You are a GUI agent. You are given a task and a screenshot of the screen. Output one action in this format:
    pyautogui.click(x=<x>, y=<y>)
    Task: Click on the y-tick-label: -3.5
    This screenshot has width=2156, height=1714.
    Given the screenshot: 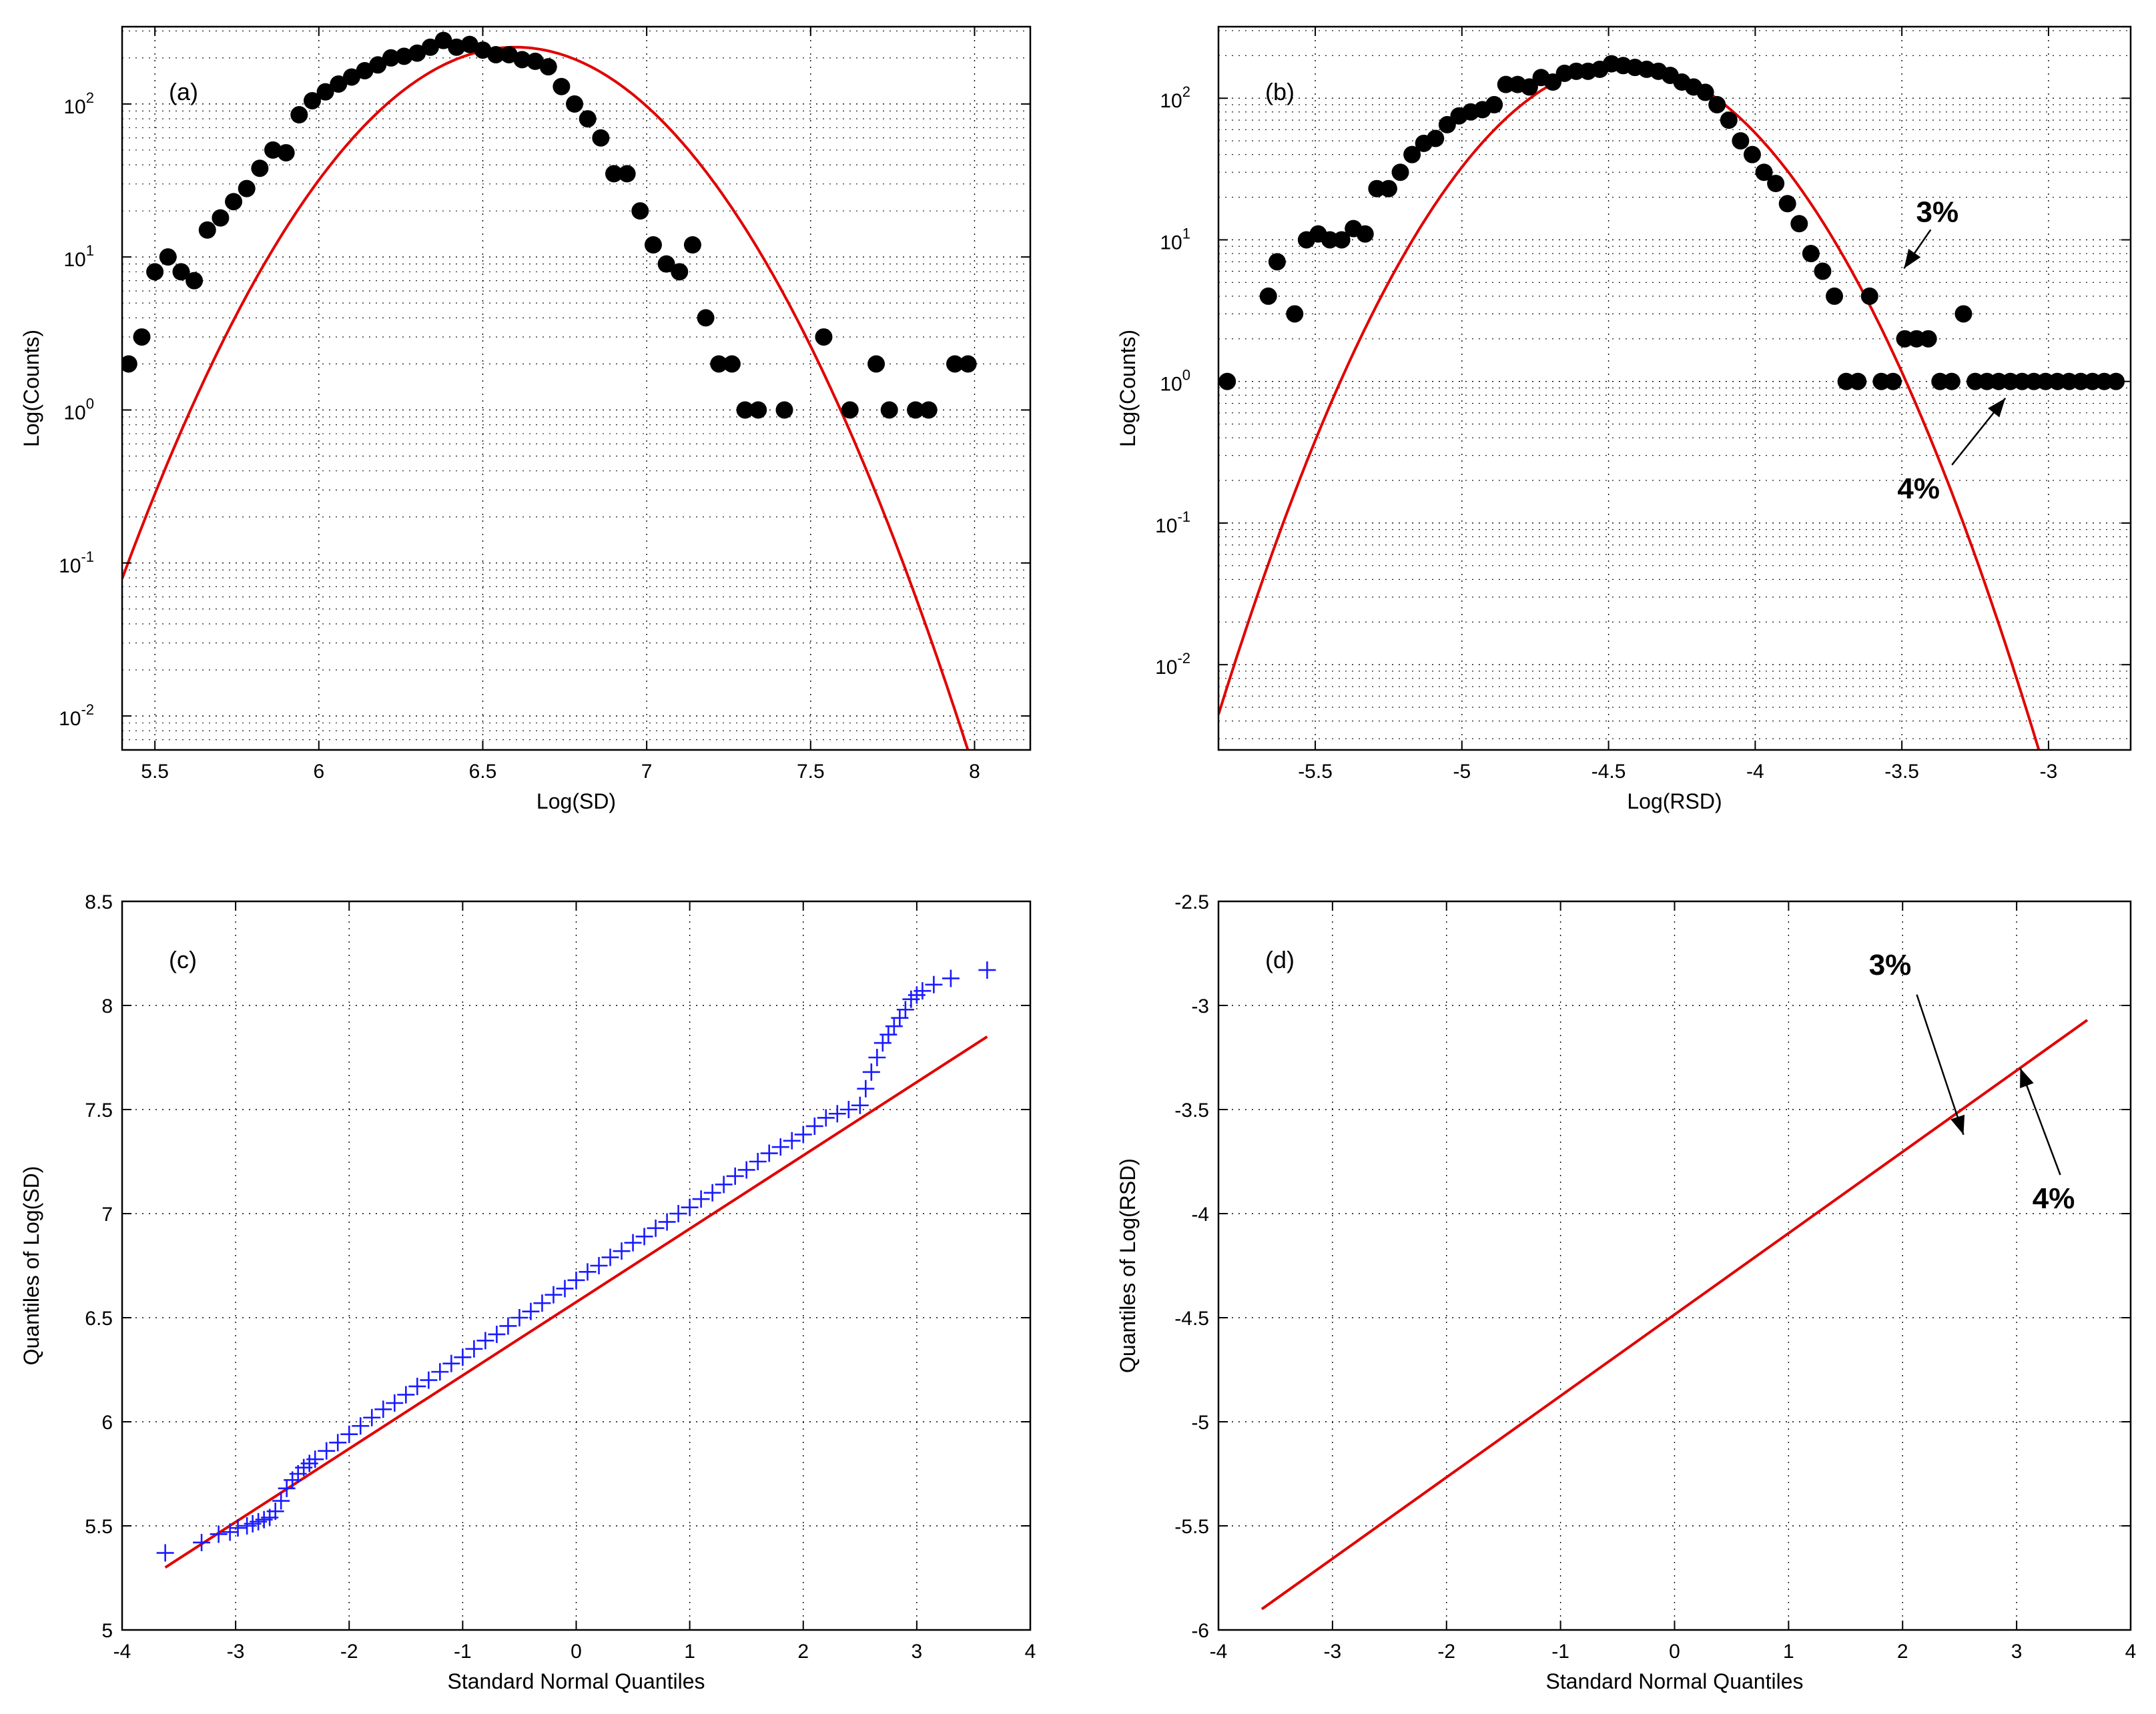 What is the action you would take?
    pyautogui.click(x=1191, y=1111)
    